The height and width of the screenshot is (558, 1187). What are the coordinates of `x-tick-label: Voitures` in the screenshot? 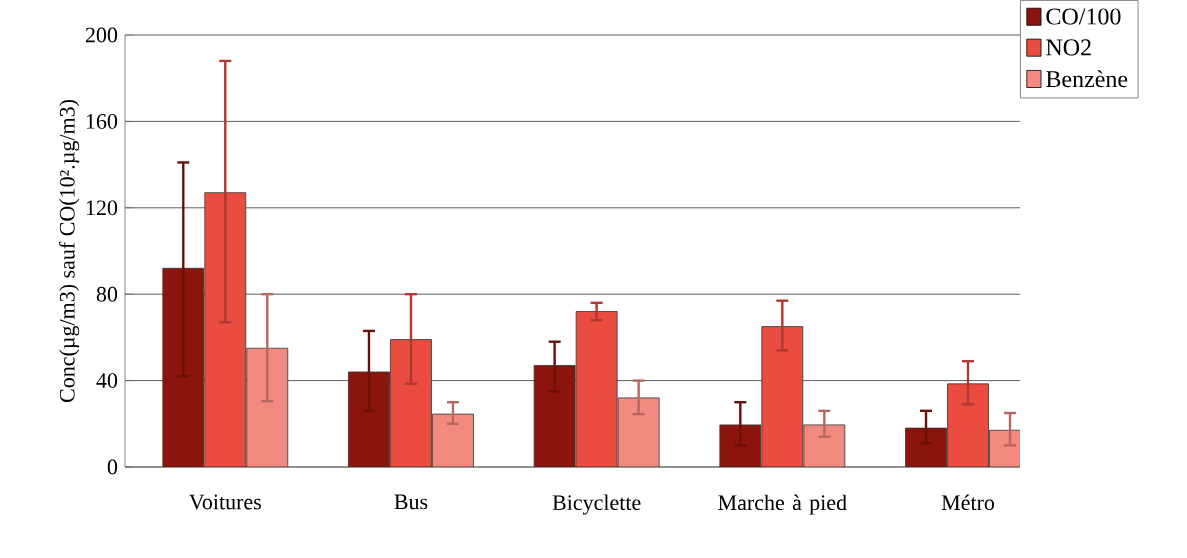 It's located at (225, 502).